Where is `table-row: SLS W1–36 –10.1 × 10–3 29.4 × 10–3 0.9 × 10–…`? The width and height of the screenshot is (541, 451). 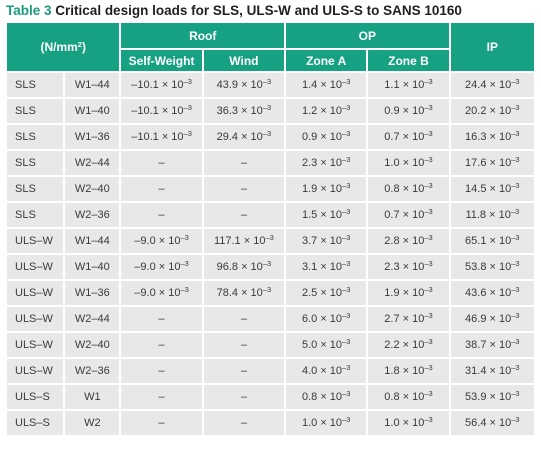 table-row: SLS W1–36 –10.1 × 10–3 29.4 × 10–3 0.9 × 10–… is located at coordinates (270, 137).